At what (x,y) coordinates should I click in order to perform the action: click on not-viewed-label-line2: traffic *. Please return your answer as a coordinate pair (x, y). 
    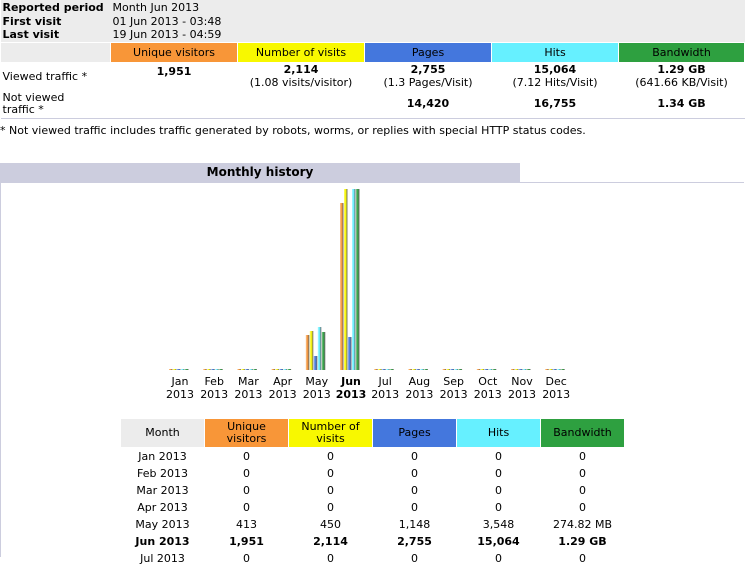
    Looking at the image, I should click on (23, 109).